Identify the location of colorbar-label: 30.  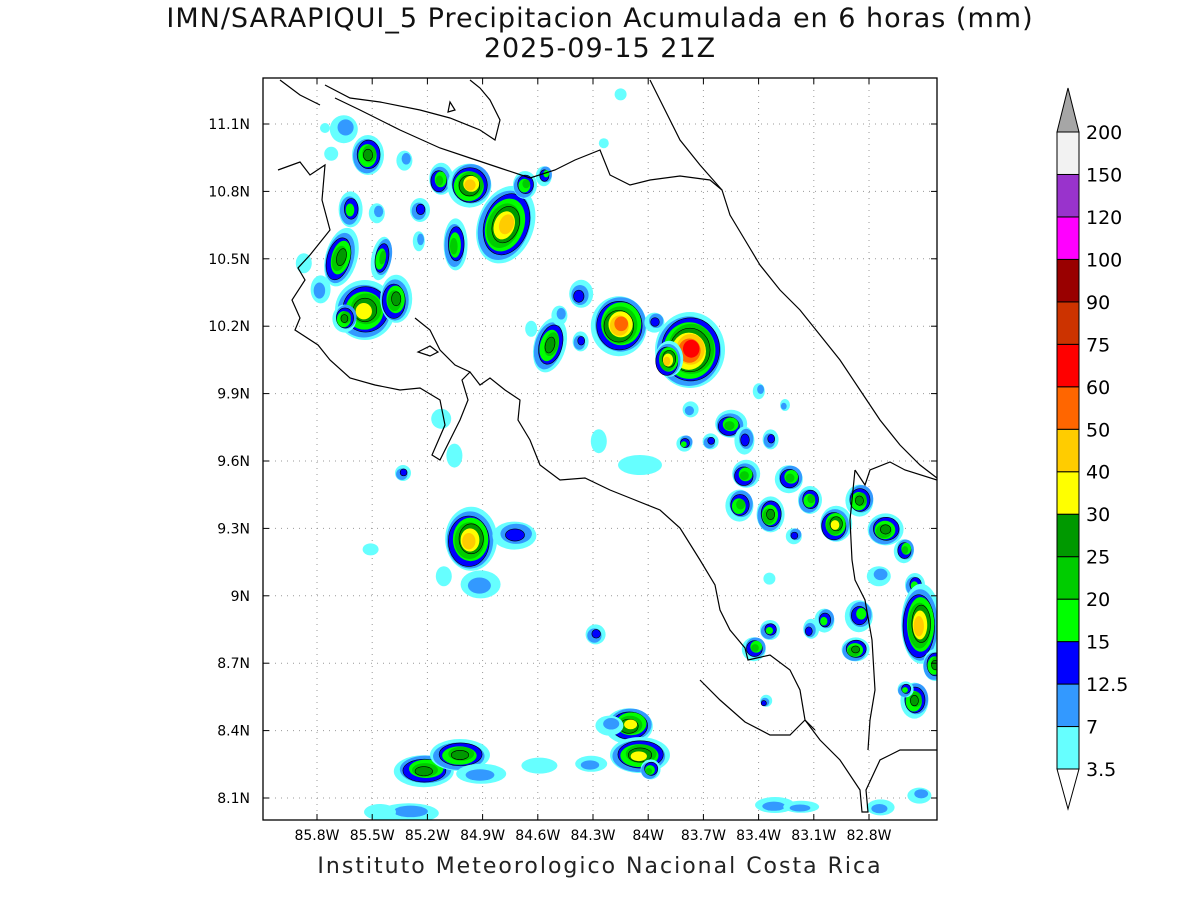
(1098, 515).